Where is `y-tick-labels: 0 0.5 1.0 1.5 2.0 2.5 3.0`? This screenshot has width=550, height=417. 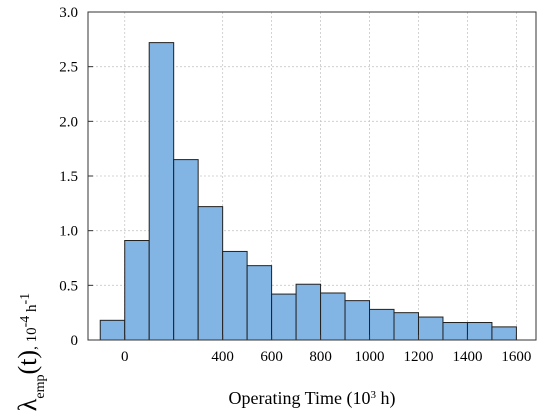
y-tick-labels: 0 0.5 1.0 1.5 2.0 2.5 3.0 is located at coordinates (68, 177).